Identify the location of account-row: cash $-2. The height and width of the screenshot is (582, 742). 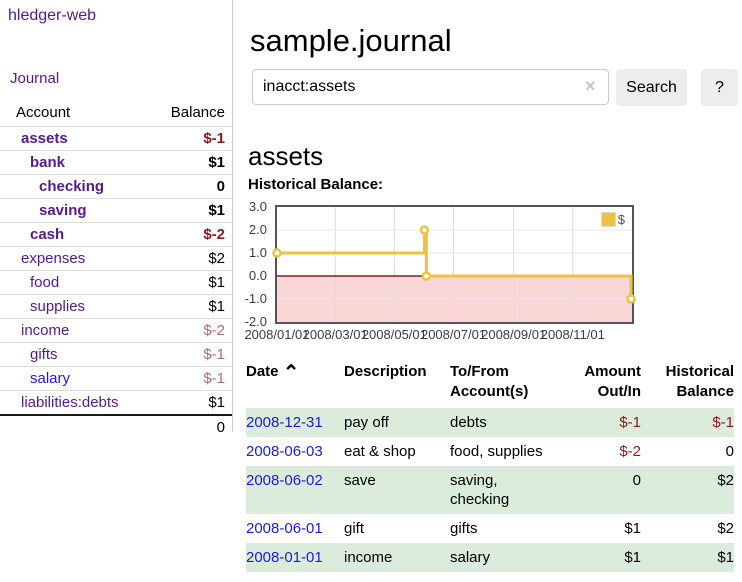
(116, 234).